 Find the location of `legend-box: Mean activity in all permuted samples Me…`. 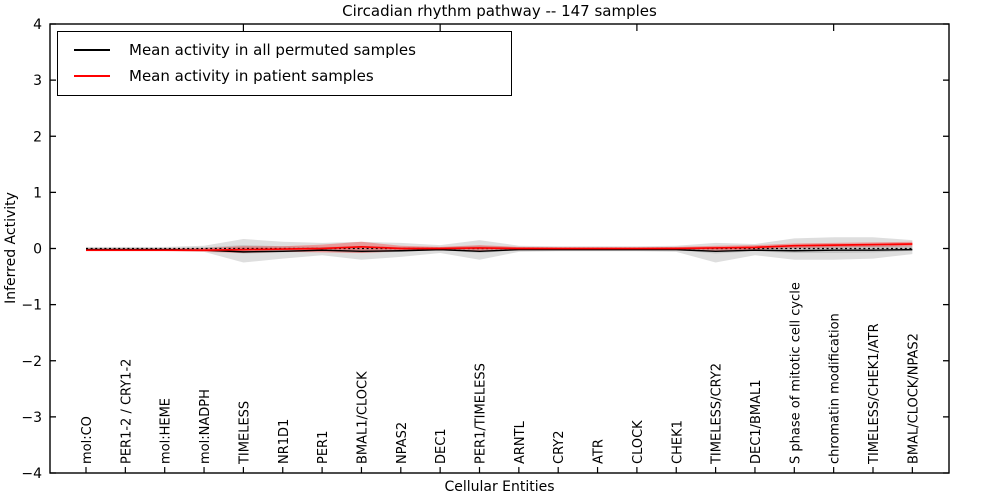

legend-box: Mean activity in all permuted samples Me… is located at coordinates (284, 63).